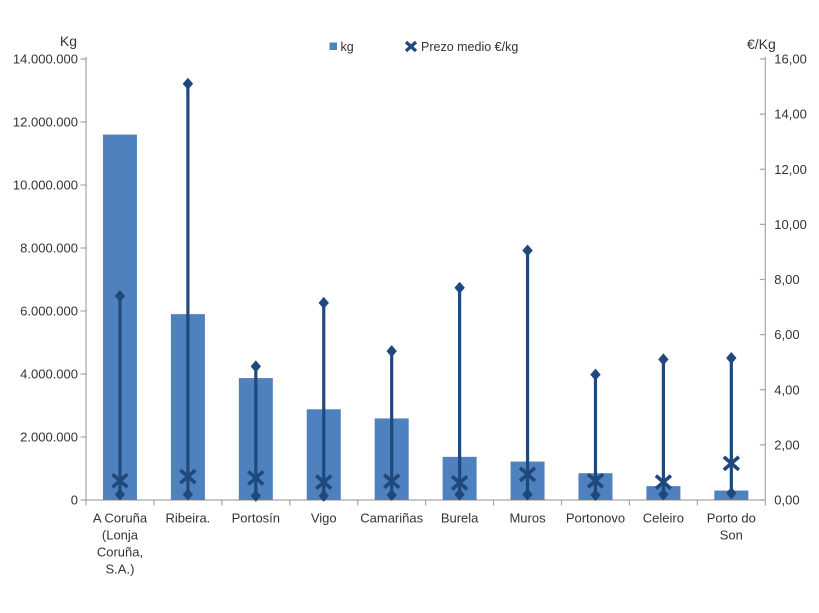 Image resolution: width=819 pixels, height=613 pixels. What do you see at coordinates (460, 518) in the screenshot?
I see `category-label: Burela` at bounding box center [460, 518].